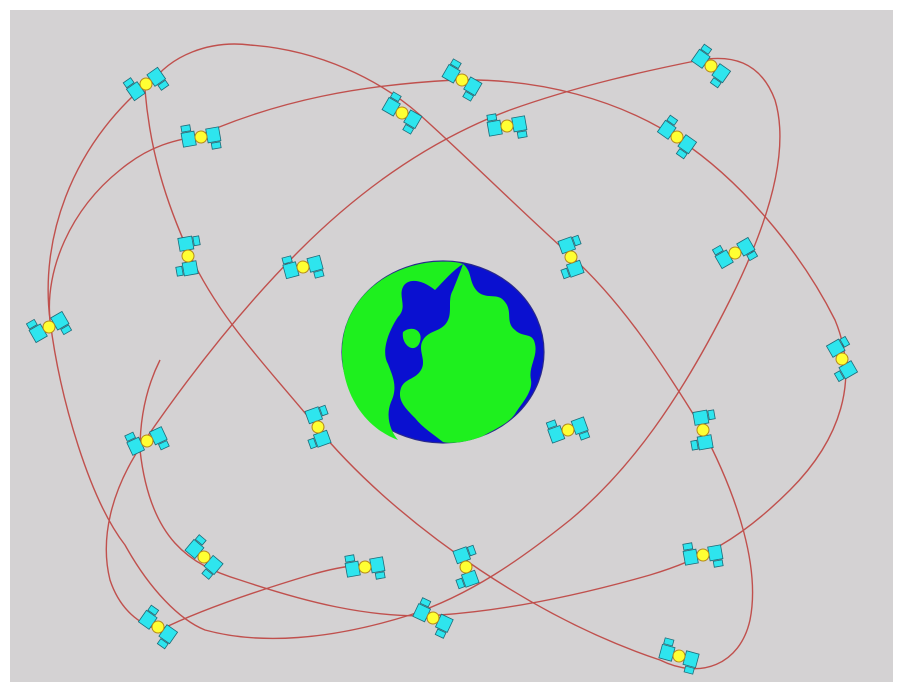 Image resolution: width=903 pixels, height=690 pixels. Describe the element at coordinates (127, 227) in the screenshot. I see `orbit-path` at that location.